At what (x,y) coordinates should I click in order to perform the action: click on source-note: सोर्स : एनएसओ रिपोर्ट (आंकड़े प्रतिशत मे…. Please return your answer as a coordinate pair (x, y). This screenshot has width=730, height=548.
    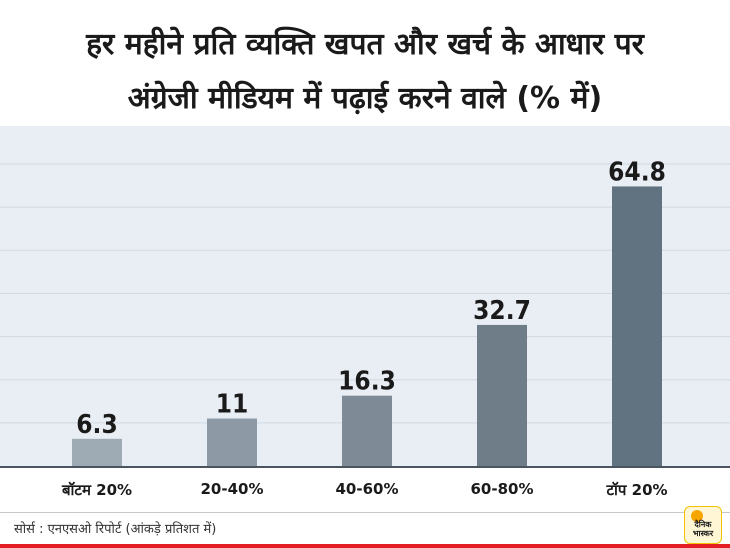
    Looking at the image, I should click on (115, 529).